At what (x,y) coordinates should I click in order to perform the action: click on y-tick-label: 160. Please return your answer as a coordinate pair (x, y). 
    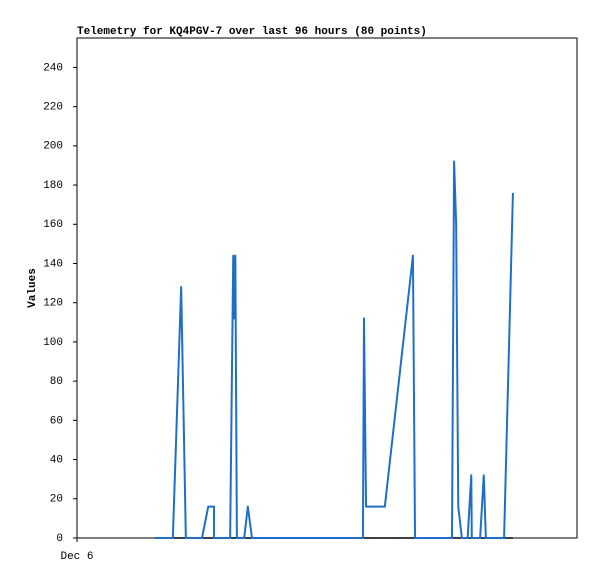
    Looking at the image, I should click on (53, 225).